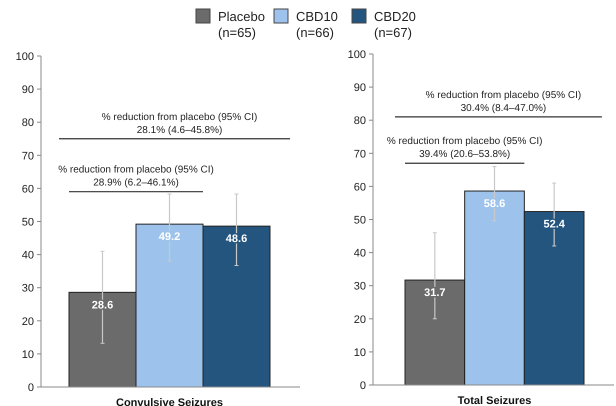 The image size is (616, 406). Describe the element at coordinates (317, 24) in the screenshot. I see `legend-label: CBD10 (n=66)` at that location.